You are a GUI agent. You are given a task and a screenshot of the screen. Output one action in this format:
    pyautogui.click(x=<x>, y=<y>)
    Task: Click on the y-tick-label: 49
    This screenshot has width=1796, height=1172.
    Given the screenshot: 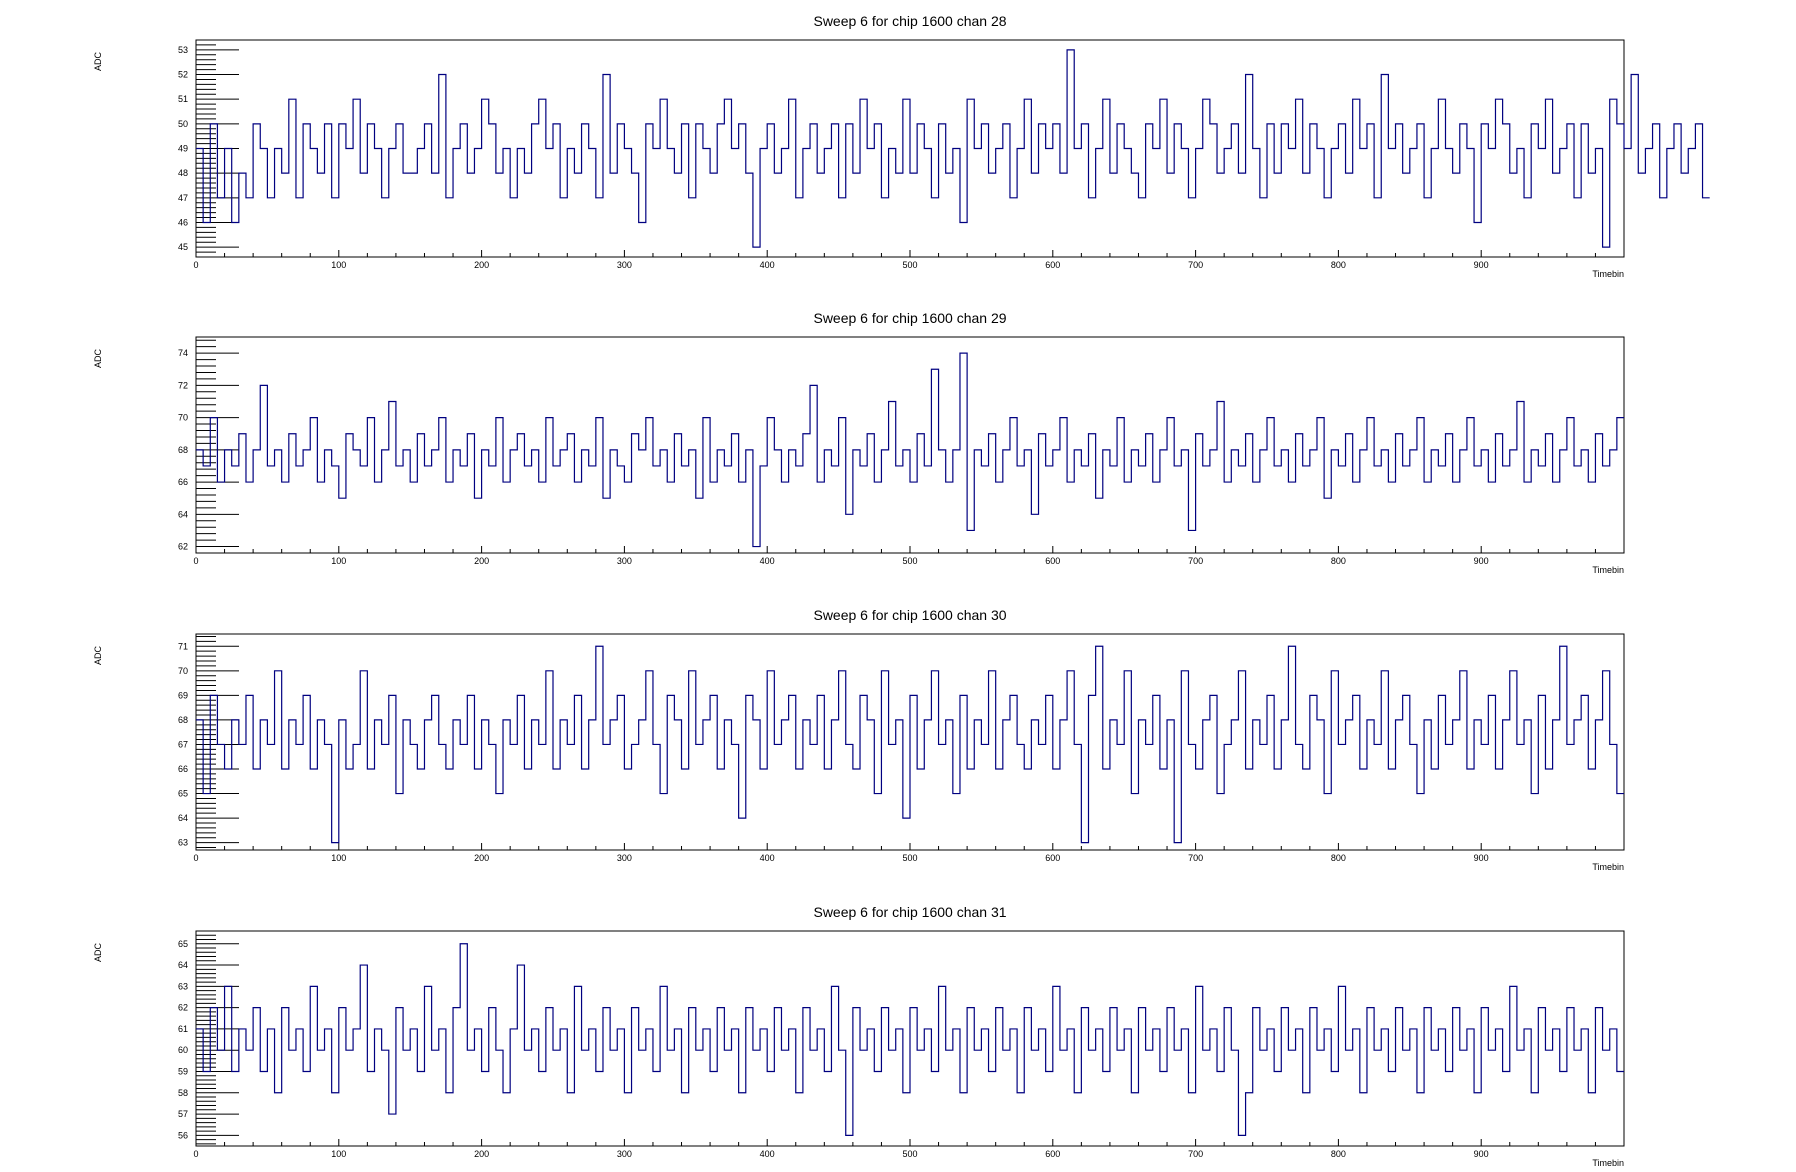 What is the action you would take?
    pyautogui.click(x=183, y=149)
    